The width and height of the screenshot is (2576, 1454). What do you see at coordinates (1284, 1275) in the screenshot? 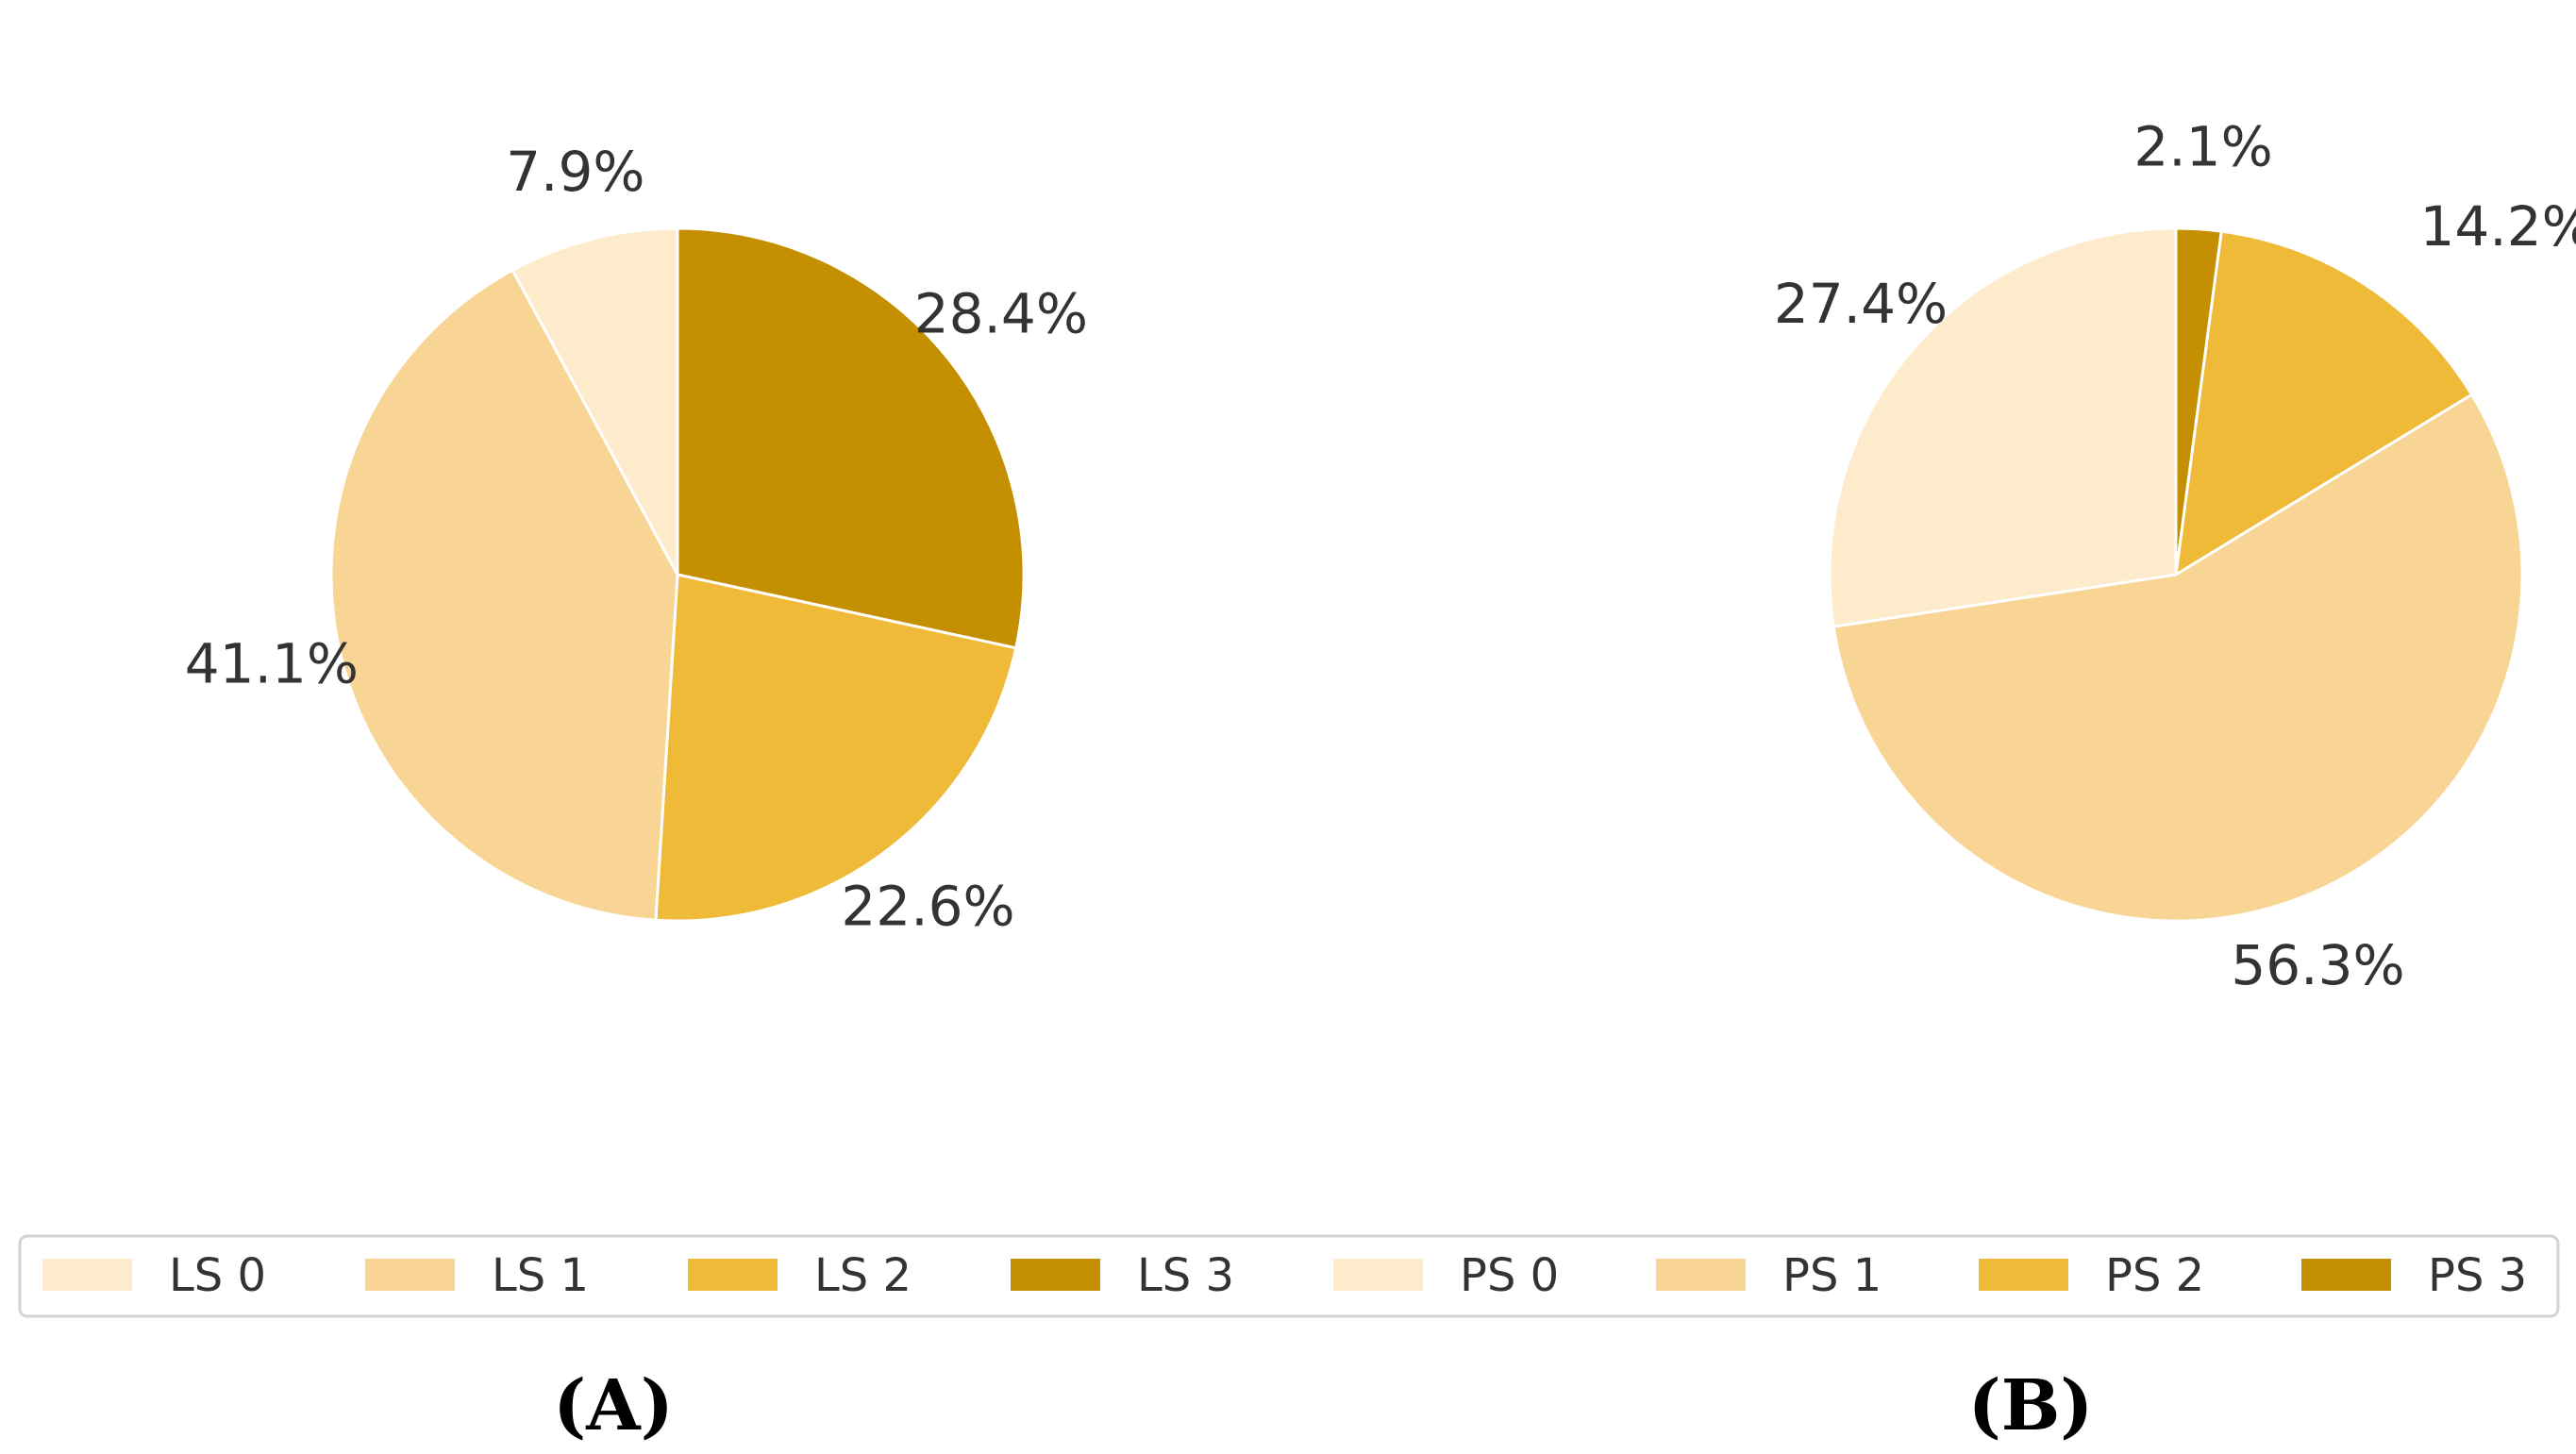
I see `legend-items: LS 0 LS 1 LS 2 LS 3 PS 0 PS 1 PS 2 PS 3` at bounding box center [1284, 1275].